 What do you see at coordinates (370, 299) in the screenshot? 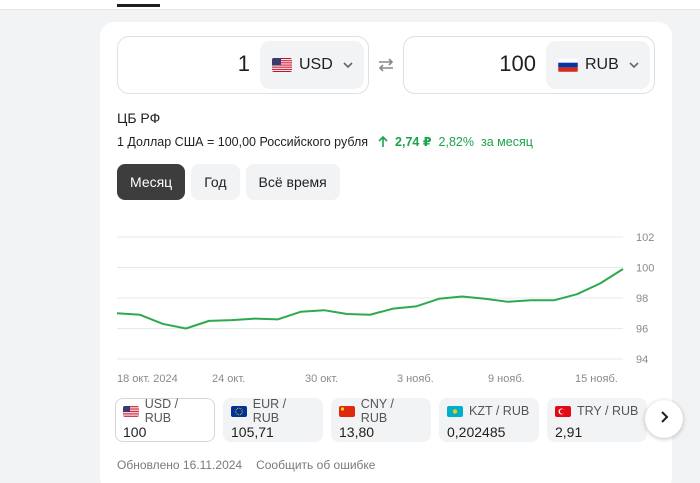
I see `chart-series-line` at bounding box center [370, 299].